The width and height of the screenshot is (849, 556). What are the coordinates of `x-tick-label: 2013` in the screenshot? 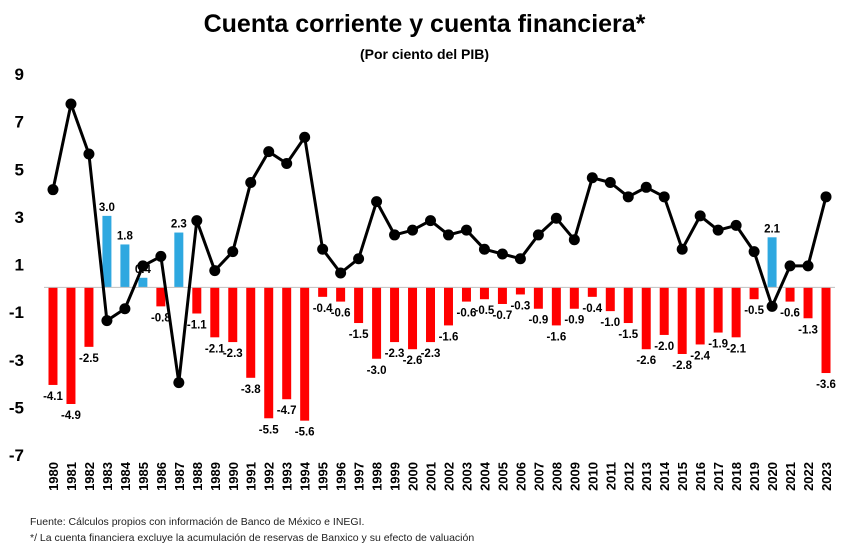 It's located at (646, 476).